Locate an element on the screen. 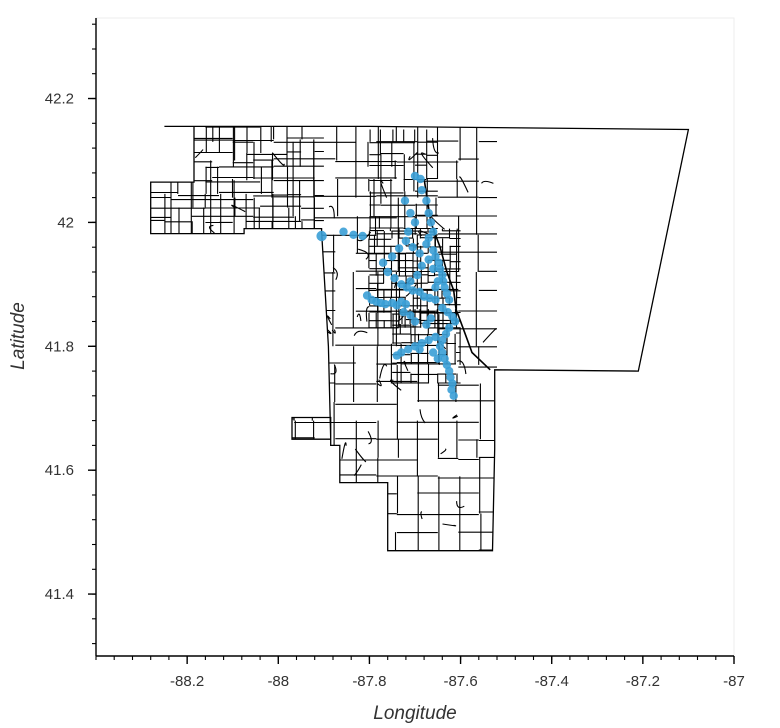 This screenshot has height=728, width=780. y-tick-label: 41.4 is located at coordinates (59, 594).